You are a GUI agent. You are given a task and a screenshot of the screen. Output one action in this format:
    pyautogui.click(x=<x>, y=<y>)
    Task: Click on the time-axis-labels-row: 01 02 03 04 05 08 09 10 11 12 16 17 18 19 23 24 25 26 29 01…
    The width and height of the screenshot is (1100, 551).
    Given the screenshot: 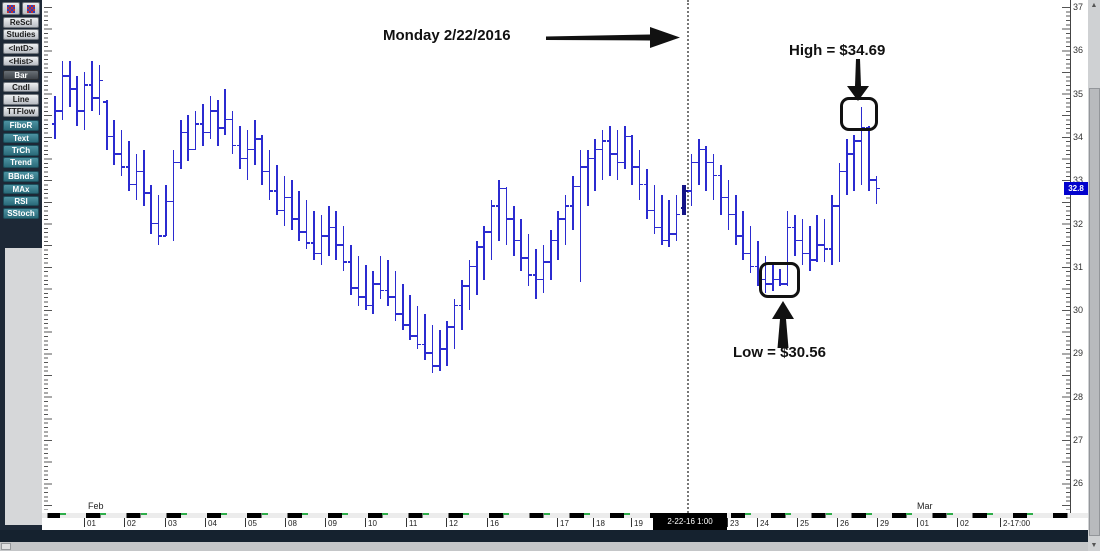 What is the action you would take?
    pyautogui.click(x=565, y=524)
    